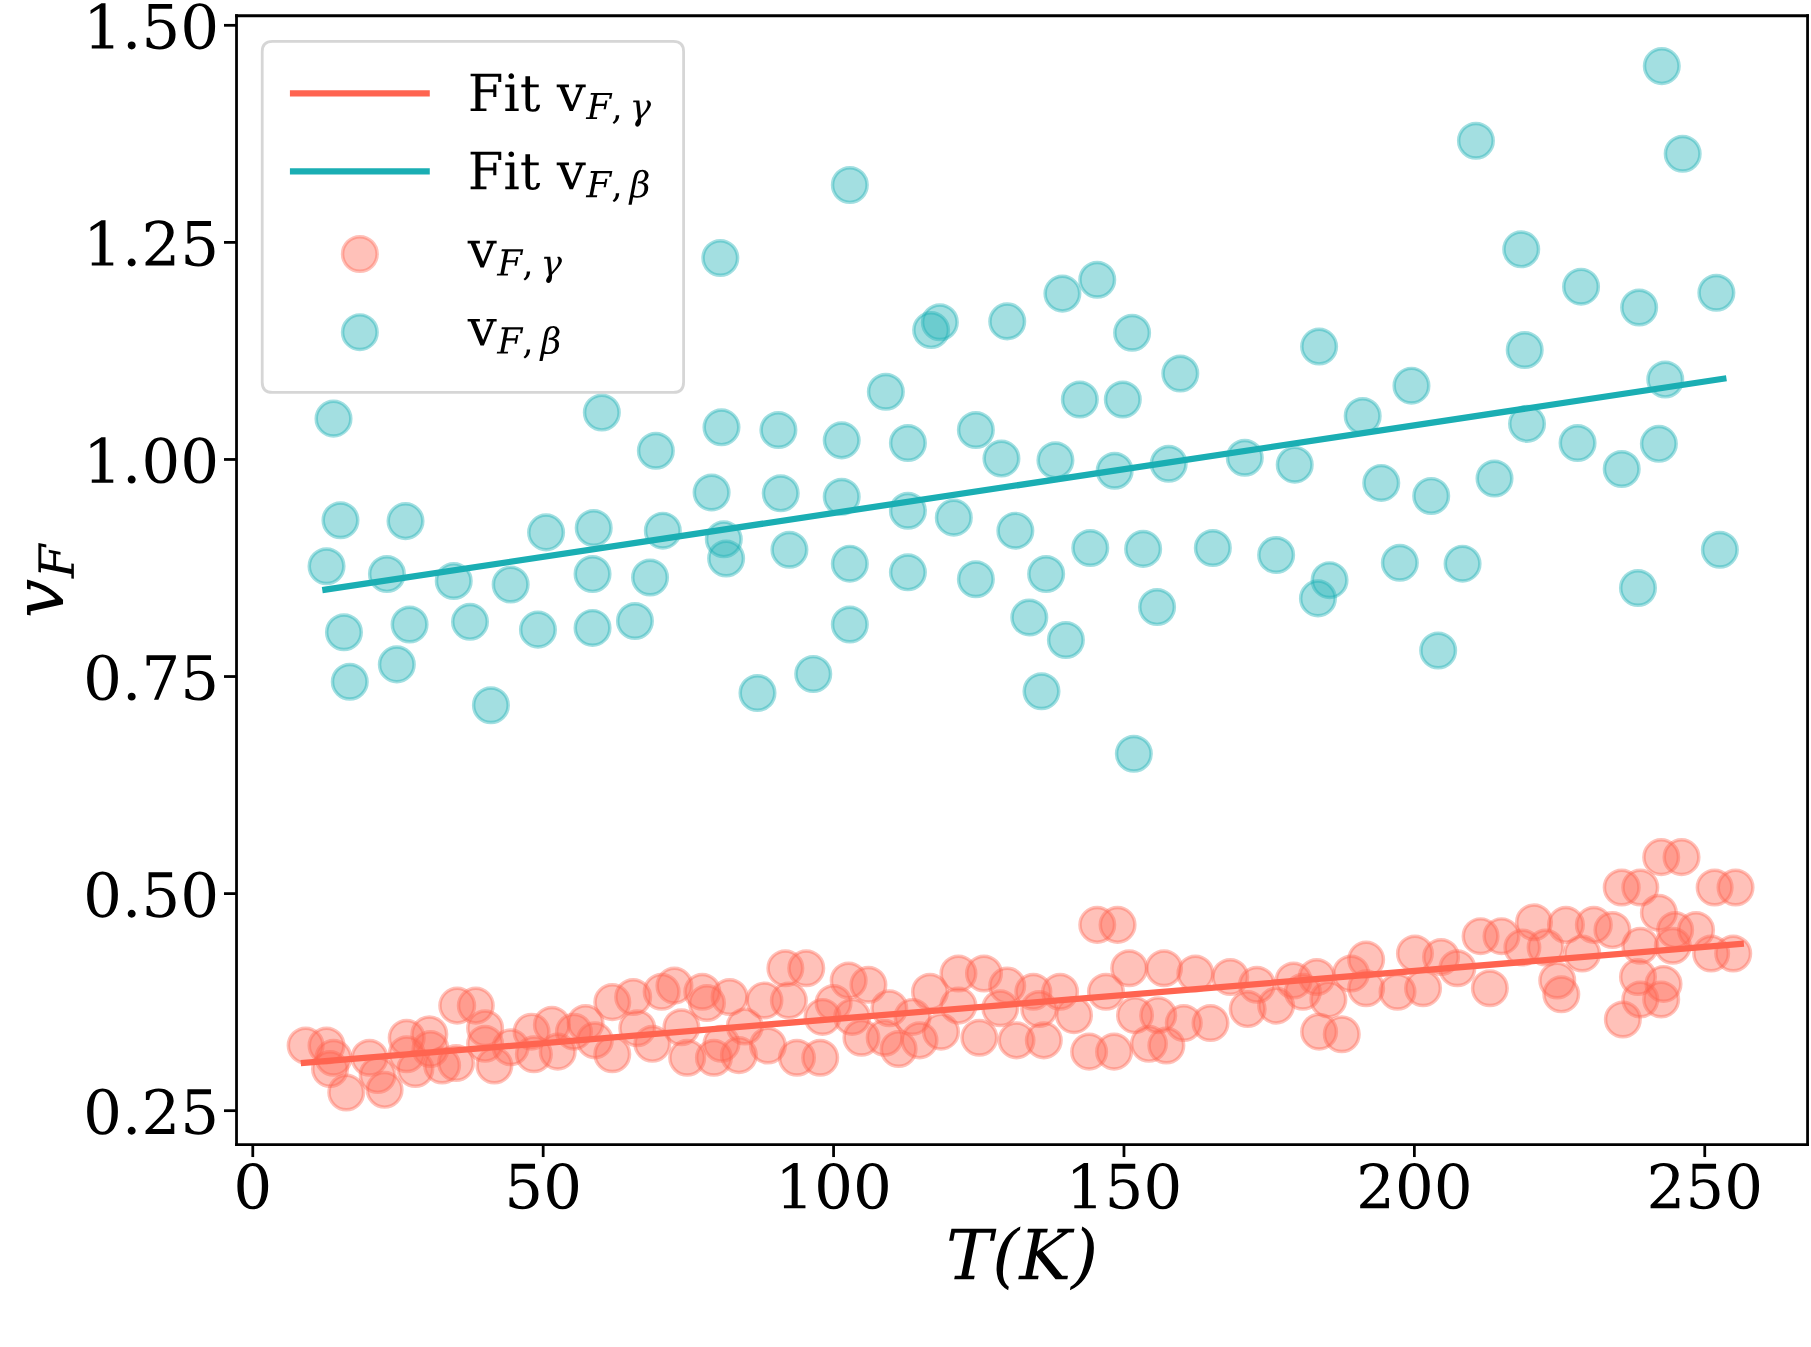 The width and height of the screenshot is (1811, 1347). Describe the element at coordinates (151, 1111) in the screenshot. I see `y-tick-label: 0.25` at that location.